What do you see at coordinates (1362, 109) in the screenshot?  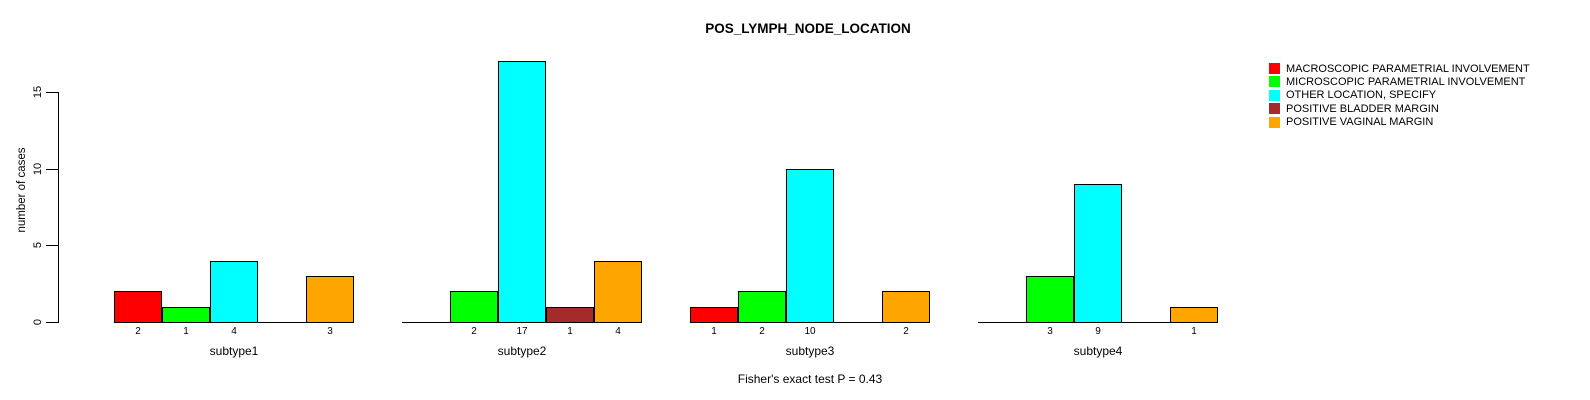 I see `legend-label: POSITIVE BLADDER MARGIN` at bounding box center [1362, 109].